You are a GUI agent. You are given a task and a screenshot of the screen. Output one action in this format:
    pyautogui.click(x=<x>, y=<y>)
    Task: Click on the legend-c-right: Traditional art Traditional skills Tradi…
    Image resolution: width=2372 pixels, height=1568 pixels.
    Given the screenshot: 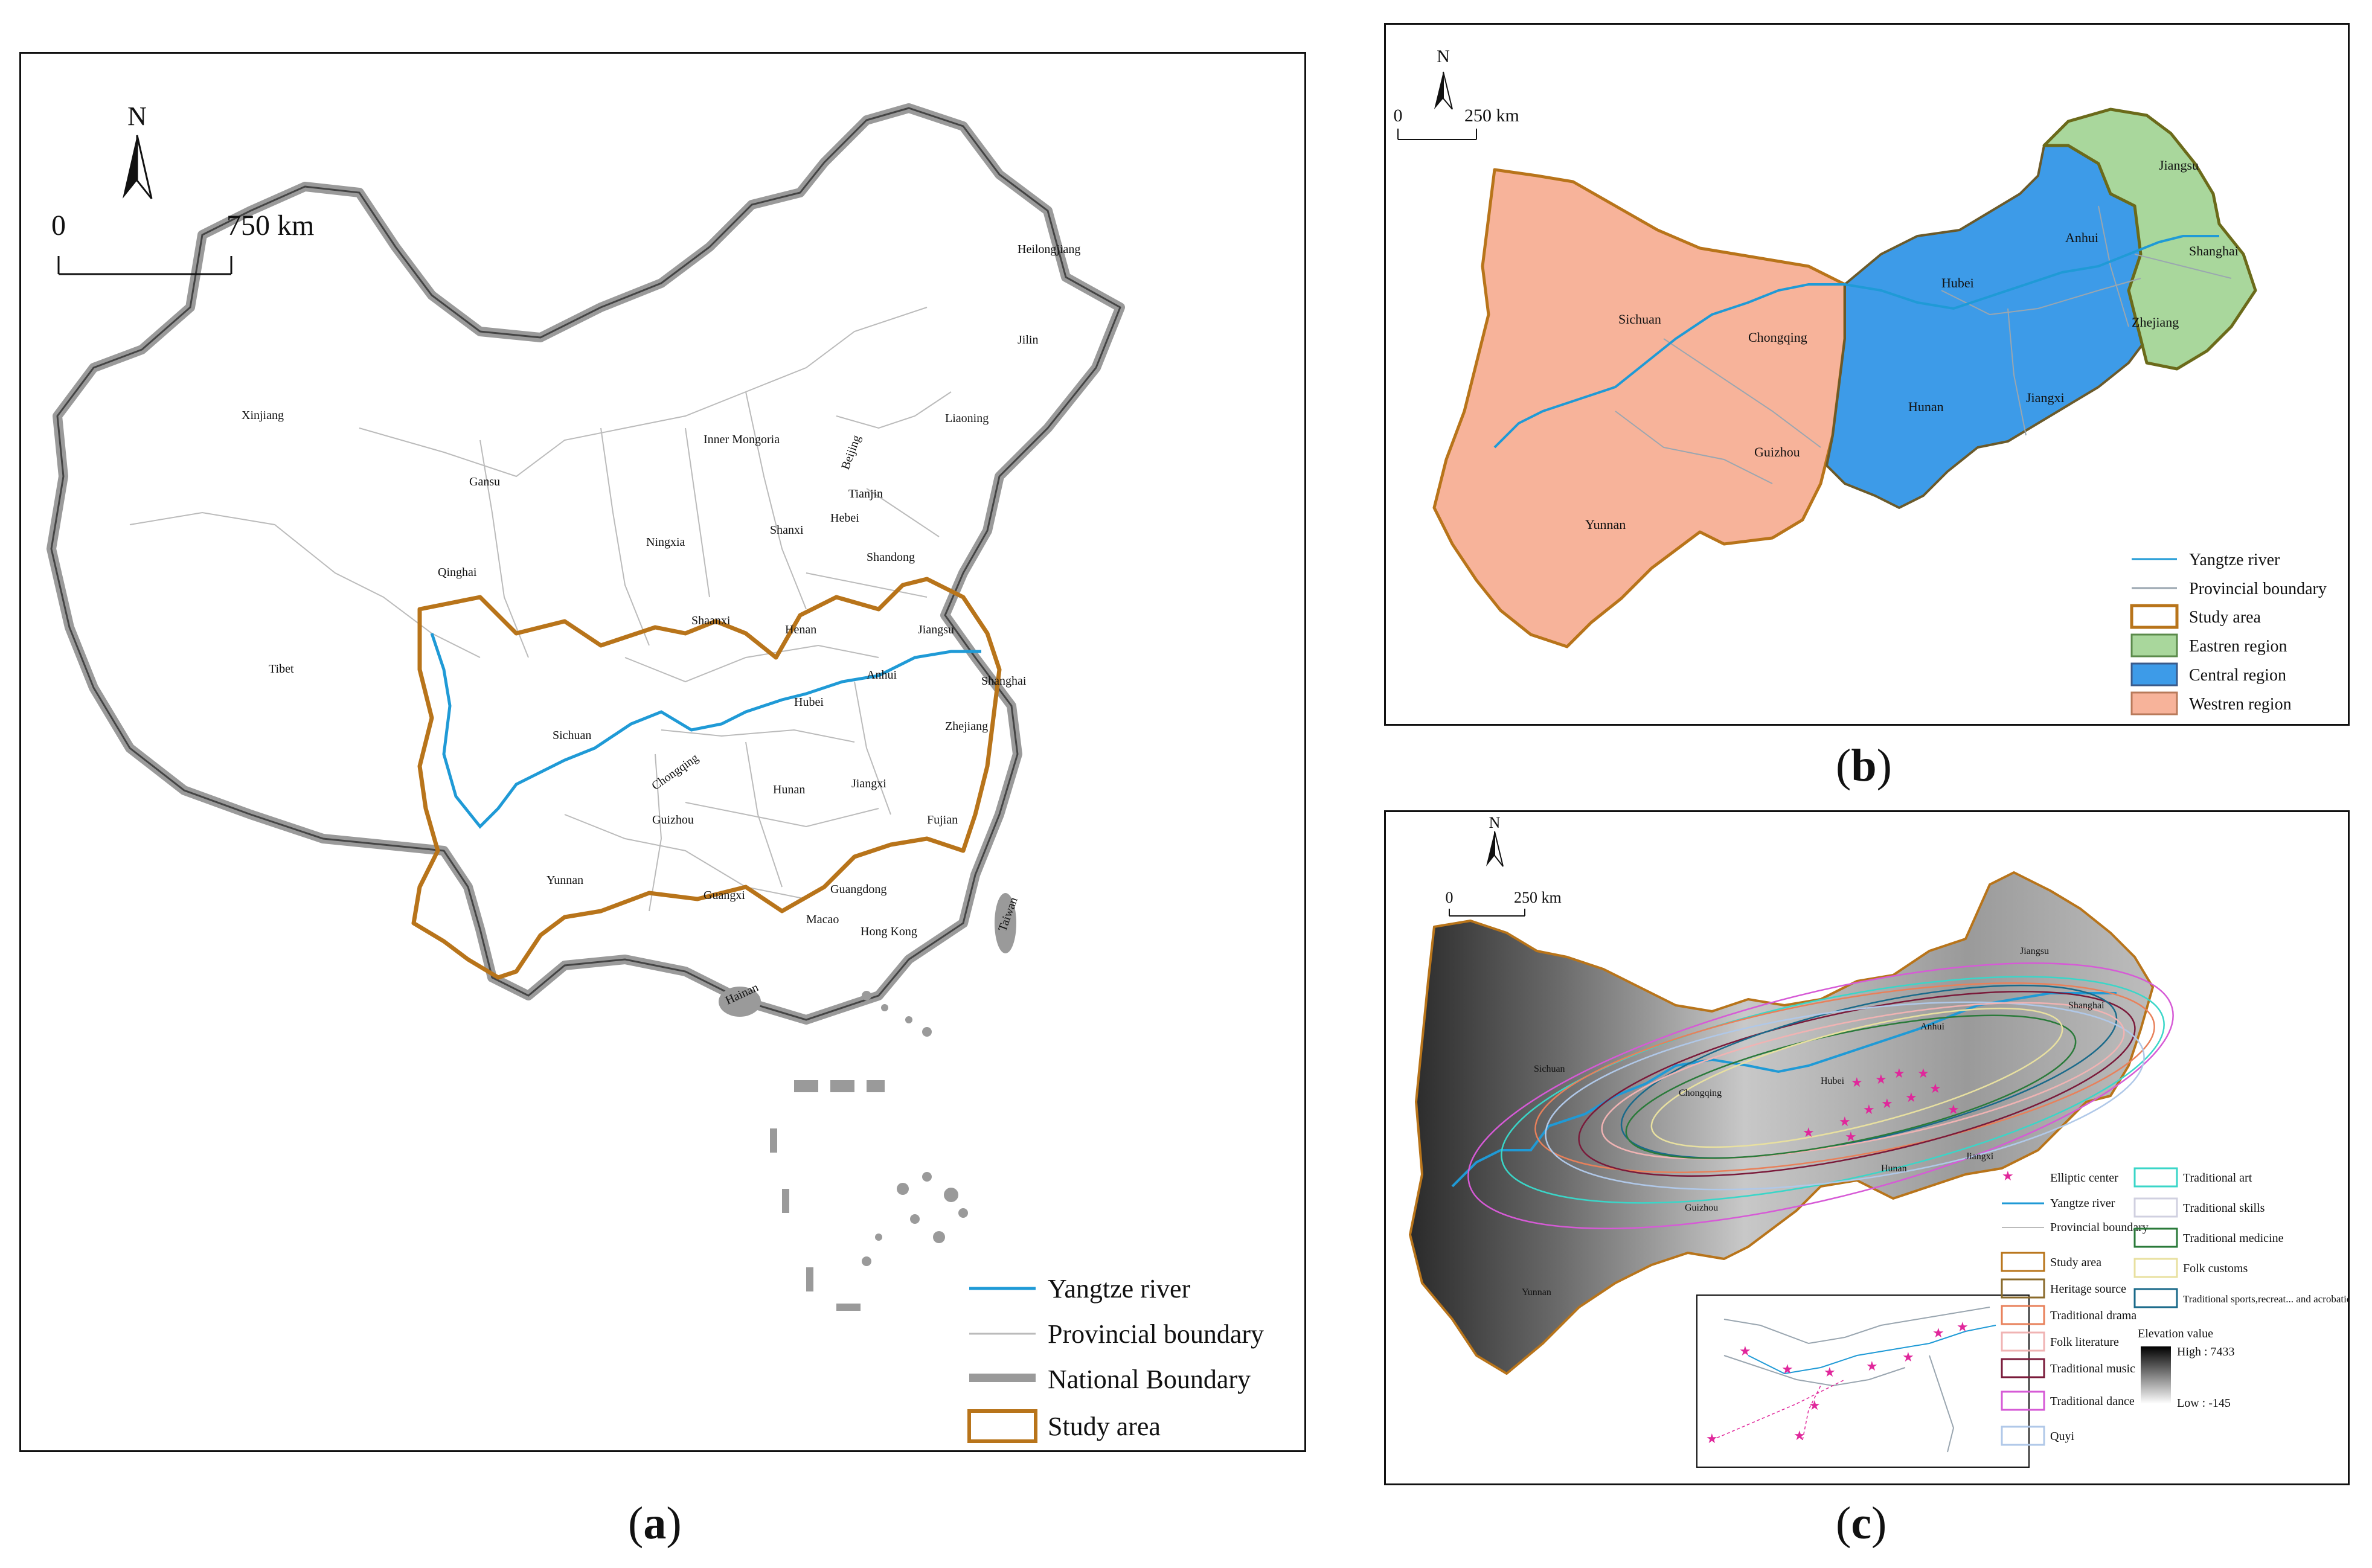 What is the action you would take?
    pyautogui.click(x=2240, y=1288)
    